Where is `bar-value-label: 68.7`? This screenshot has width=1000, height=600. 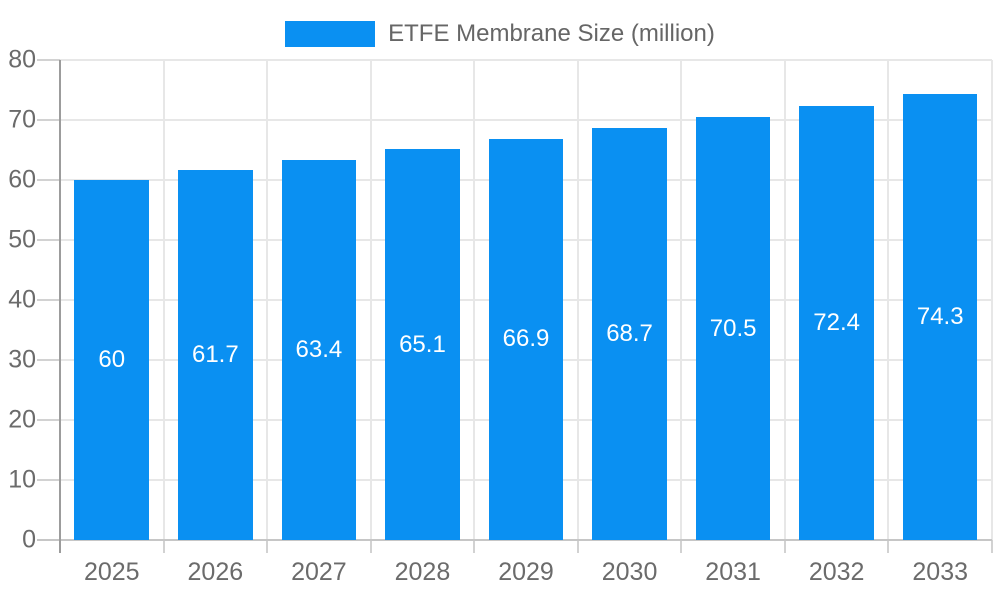 bar-value-label: 68.7 is located at coordinates (629, 333).